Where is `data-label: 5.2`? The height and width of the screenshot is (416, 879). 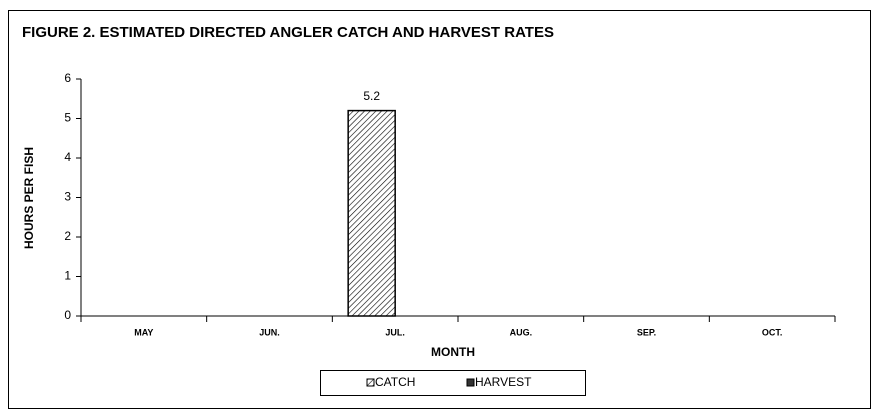
data-label: 5.2 is located at coordinates (371, 96).